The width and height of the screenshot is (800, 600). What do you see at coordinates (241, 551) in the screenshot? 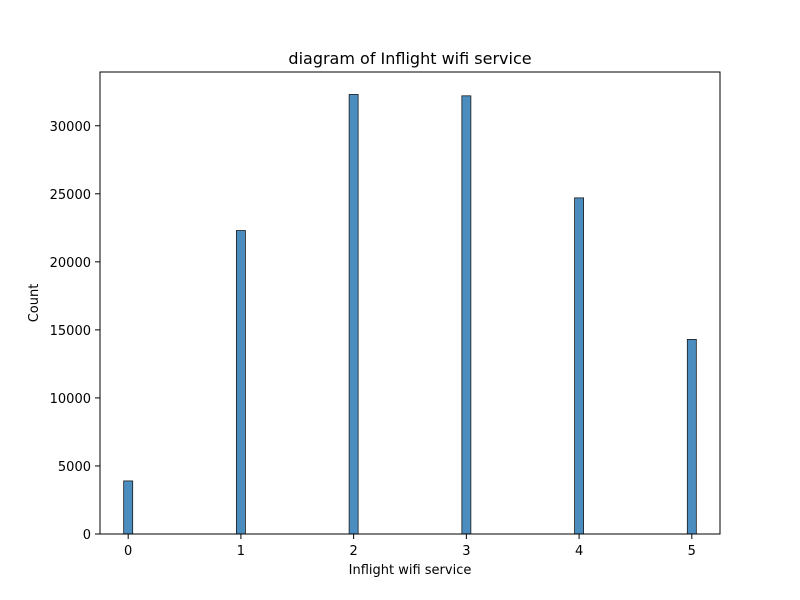
I see `x-tick-label: 1` at bounding box center [241, 551].